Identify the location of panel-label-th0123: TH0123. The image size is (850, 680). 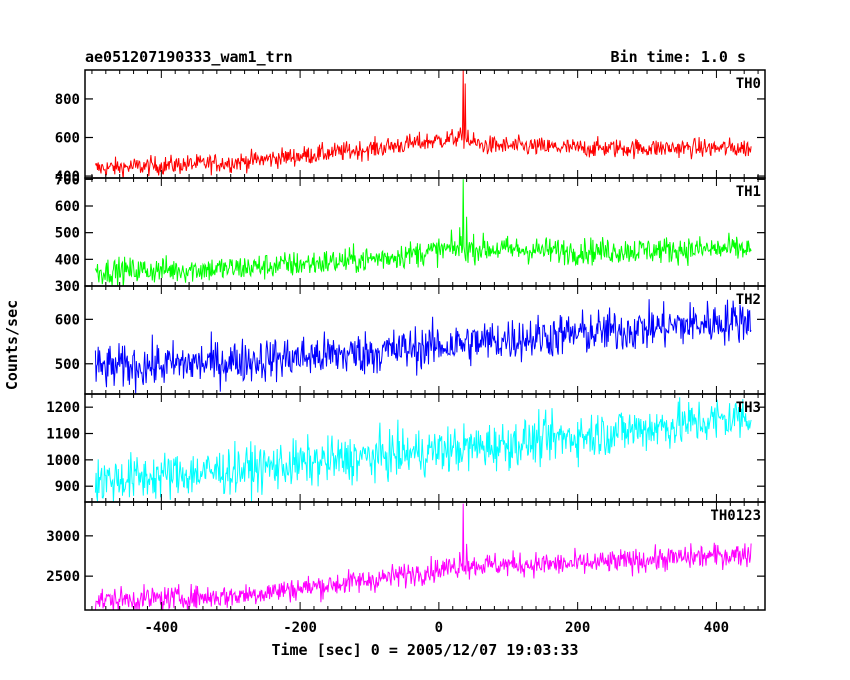
(735, 516).